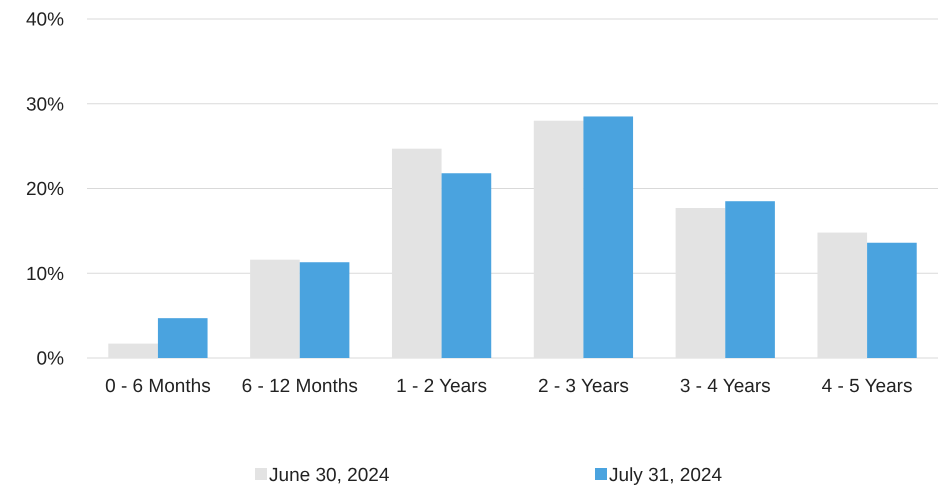 Image resolution: width=938 pixels, height=493 pixels. I want to click on x-tick-label: 2 - 3 Years, so click(583, 386).